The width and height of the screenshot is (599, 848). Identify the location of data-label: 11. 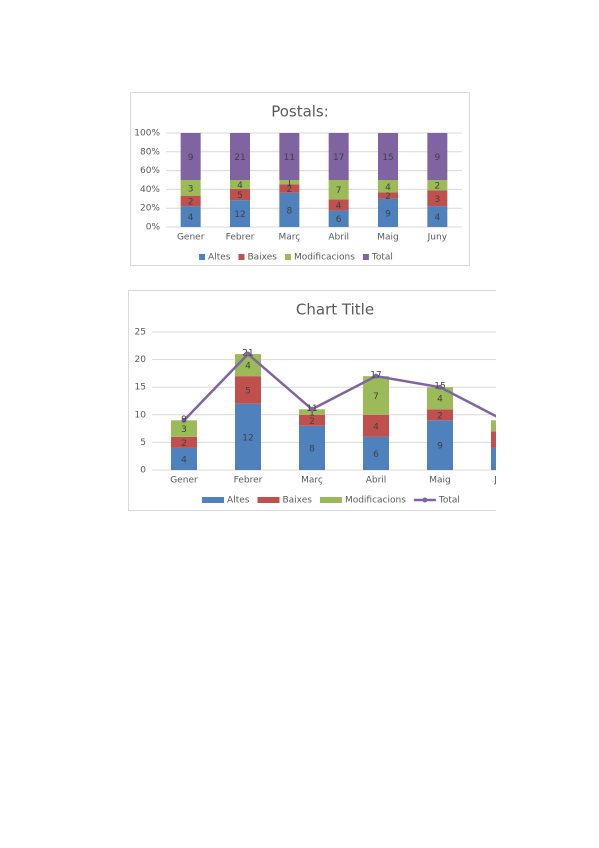
(289, 158).